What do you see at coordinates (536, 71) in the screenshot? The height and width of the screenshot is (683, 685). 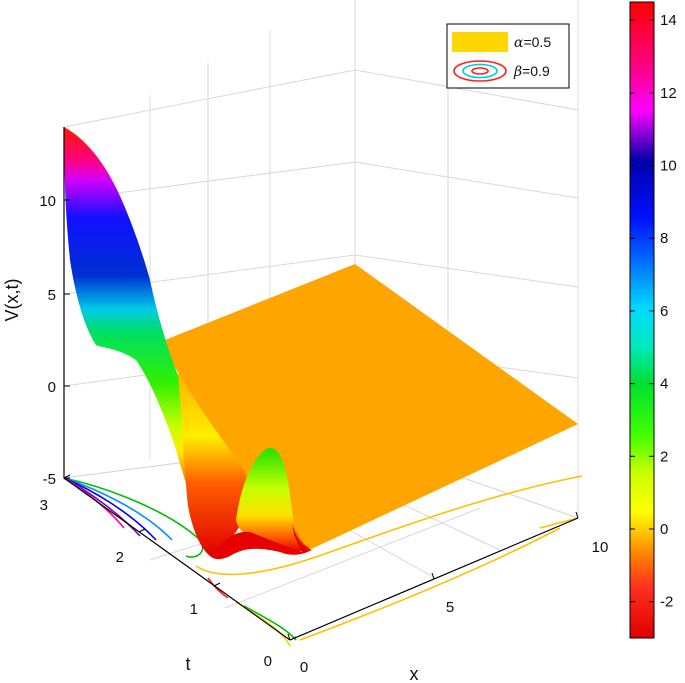 I see `legend-value-beta: =0.9` at bounding box center [536, 71].